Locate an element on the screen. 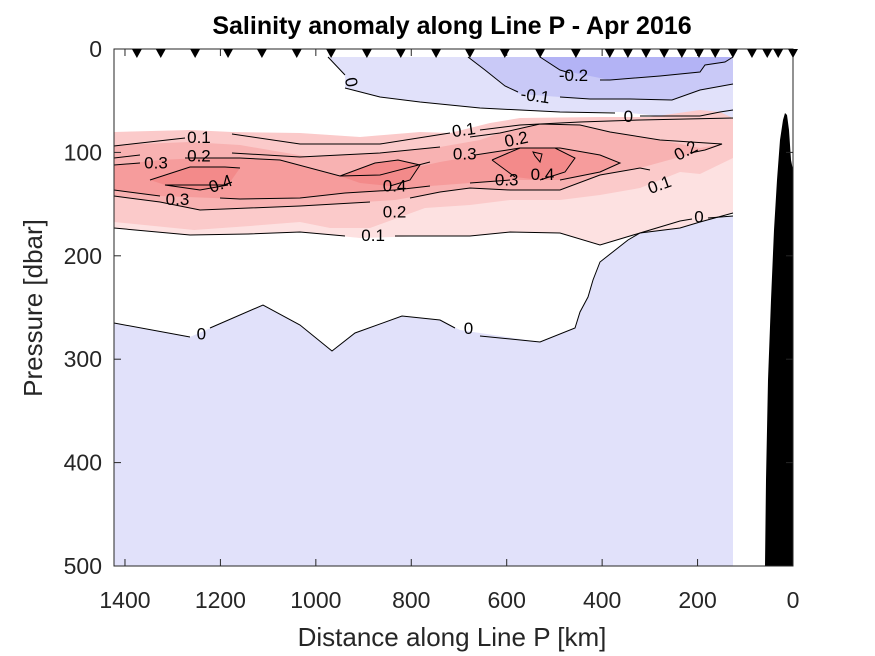 This screenshot has height=656, width=875. y-tick-label: 400 is located at coordinates (83, 463).